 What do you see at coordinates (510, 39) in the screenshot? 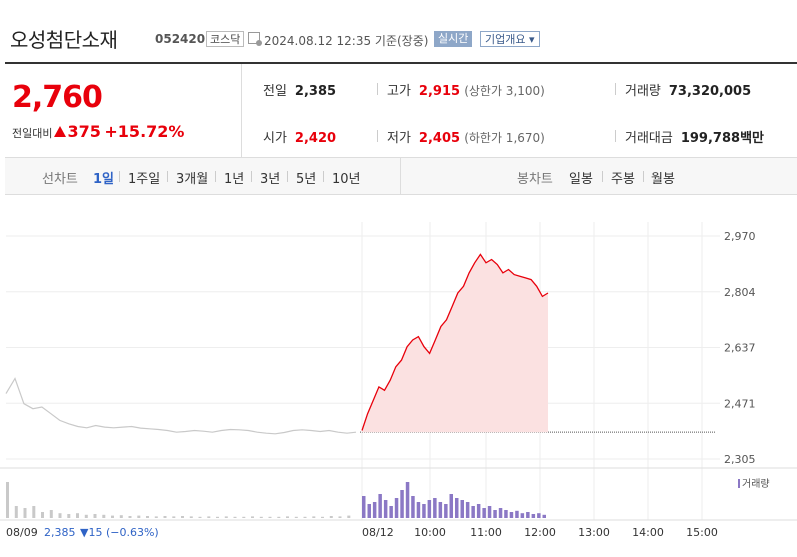
I see `company-overview-button: 기업개요 ▾` at bounding box center [510, 39].